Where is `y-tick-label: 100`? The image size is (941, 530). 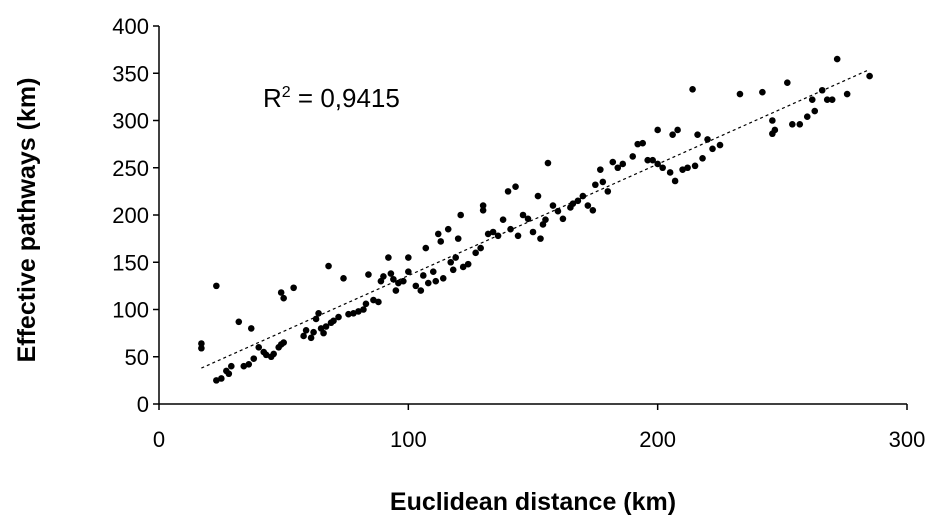
y-tick-label: 100 is located at coordinates (130, 310).